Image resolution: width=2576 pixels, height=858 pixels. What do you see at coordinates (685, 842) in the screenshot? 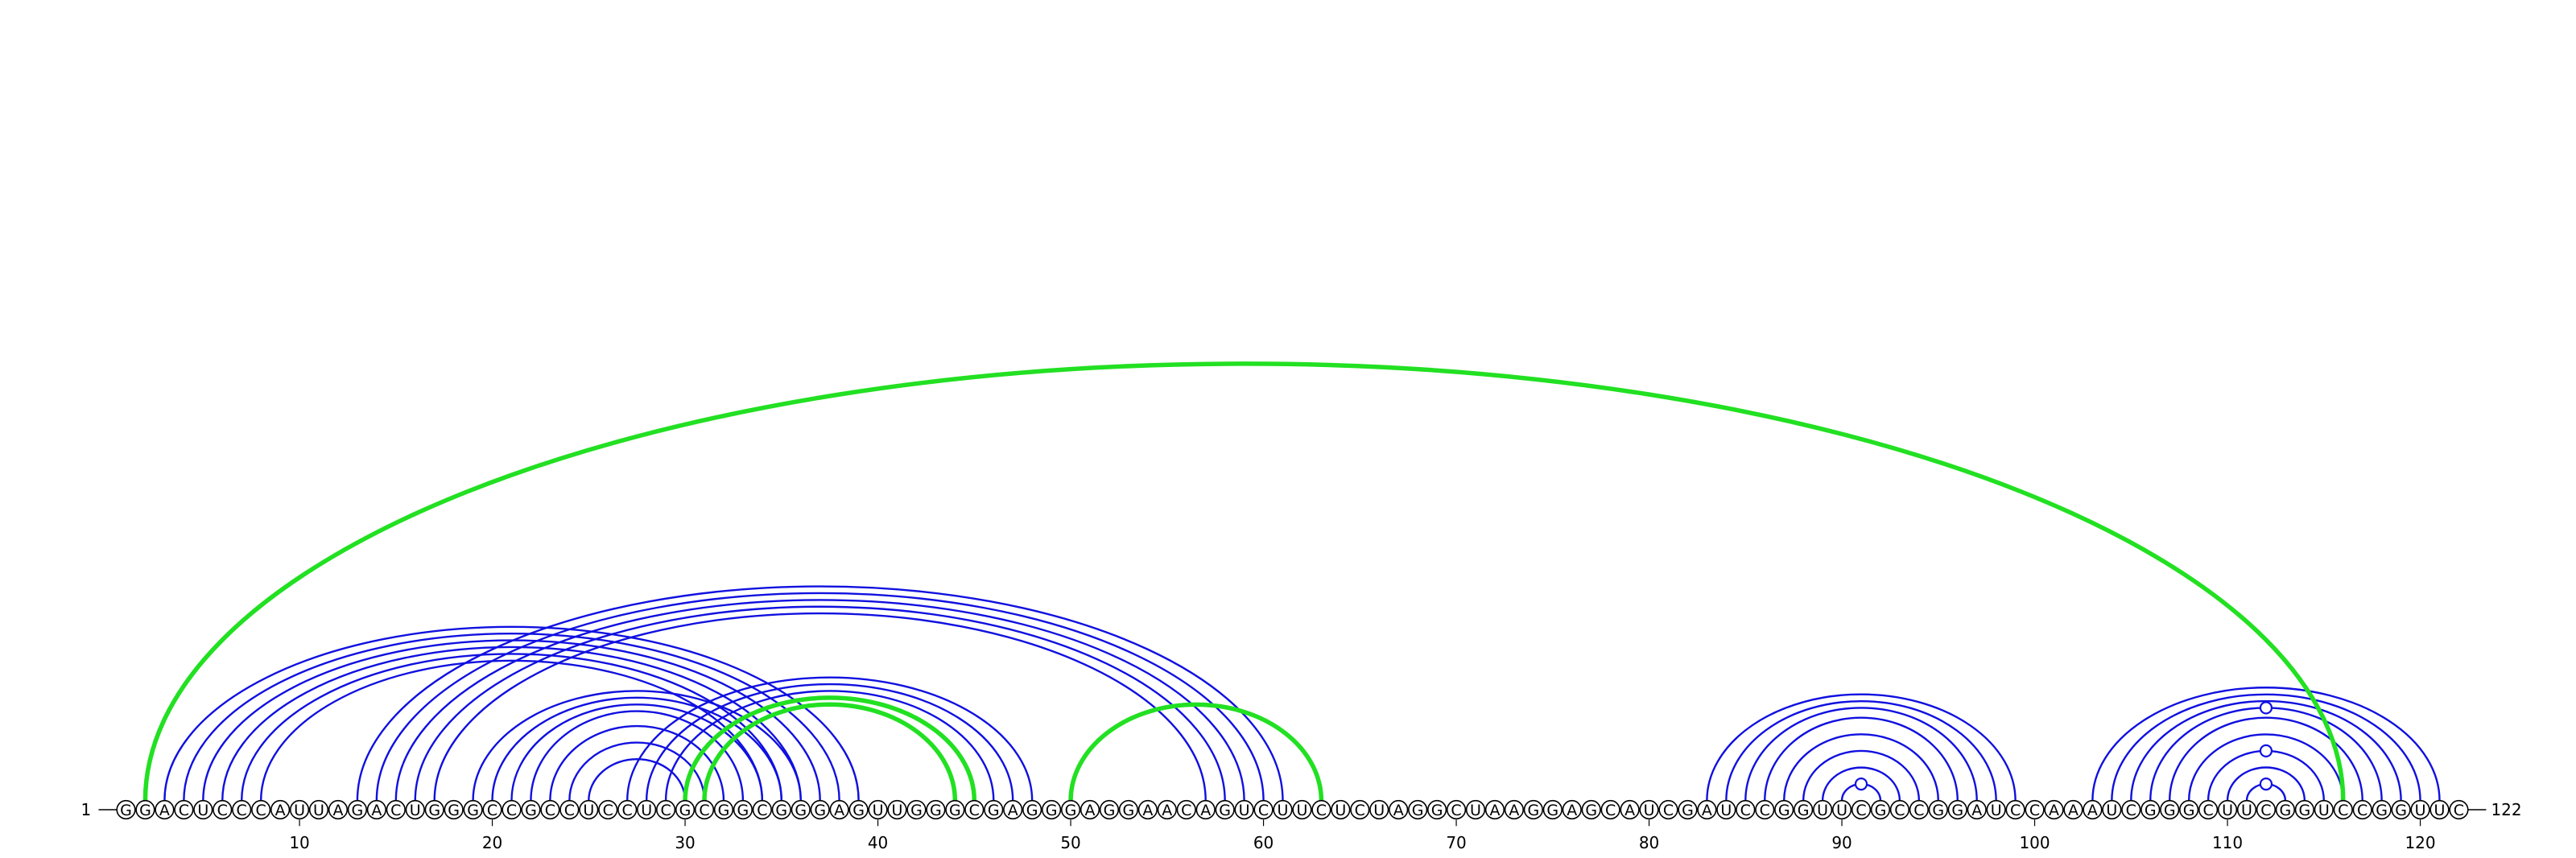
I see `tick-label: 30` at bounding box center [685, 842].